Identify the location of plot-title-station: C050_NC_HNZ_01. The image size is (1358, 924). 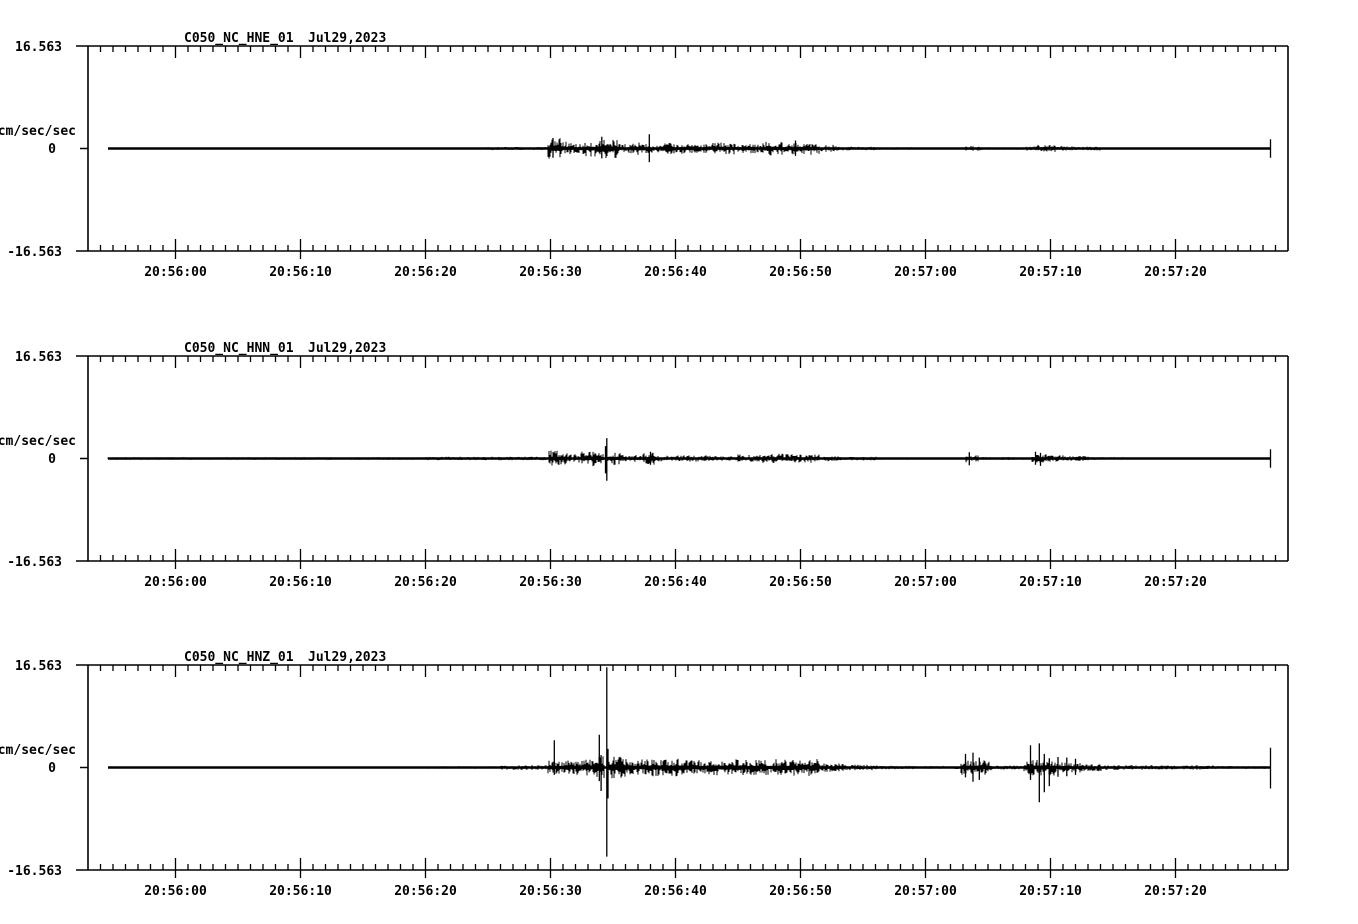
(239, 657).